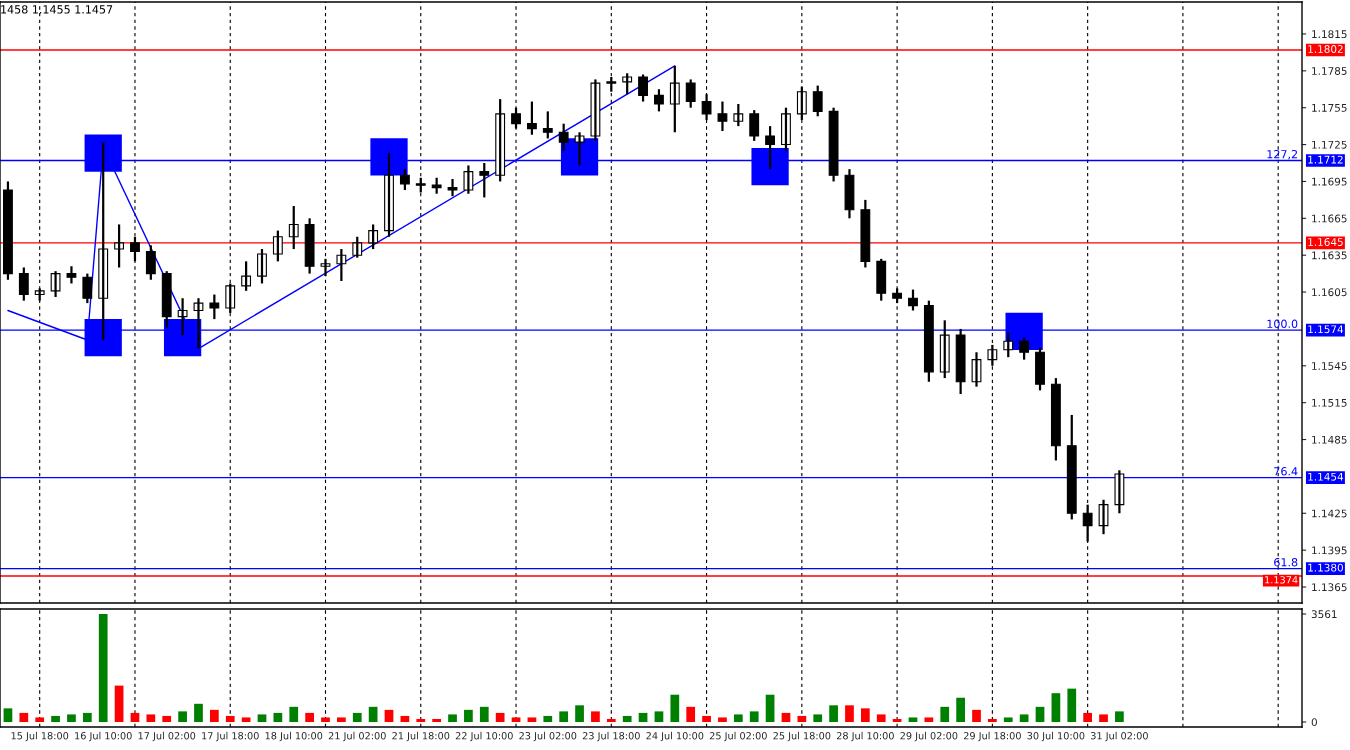  What do you see at coordinates (802, 736) in the screenshot?
I see `x-tick-label: 25 Jul 18:00` at bounding box center [802, 736].